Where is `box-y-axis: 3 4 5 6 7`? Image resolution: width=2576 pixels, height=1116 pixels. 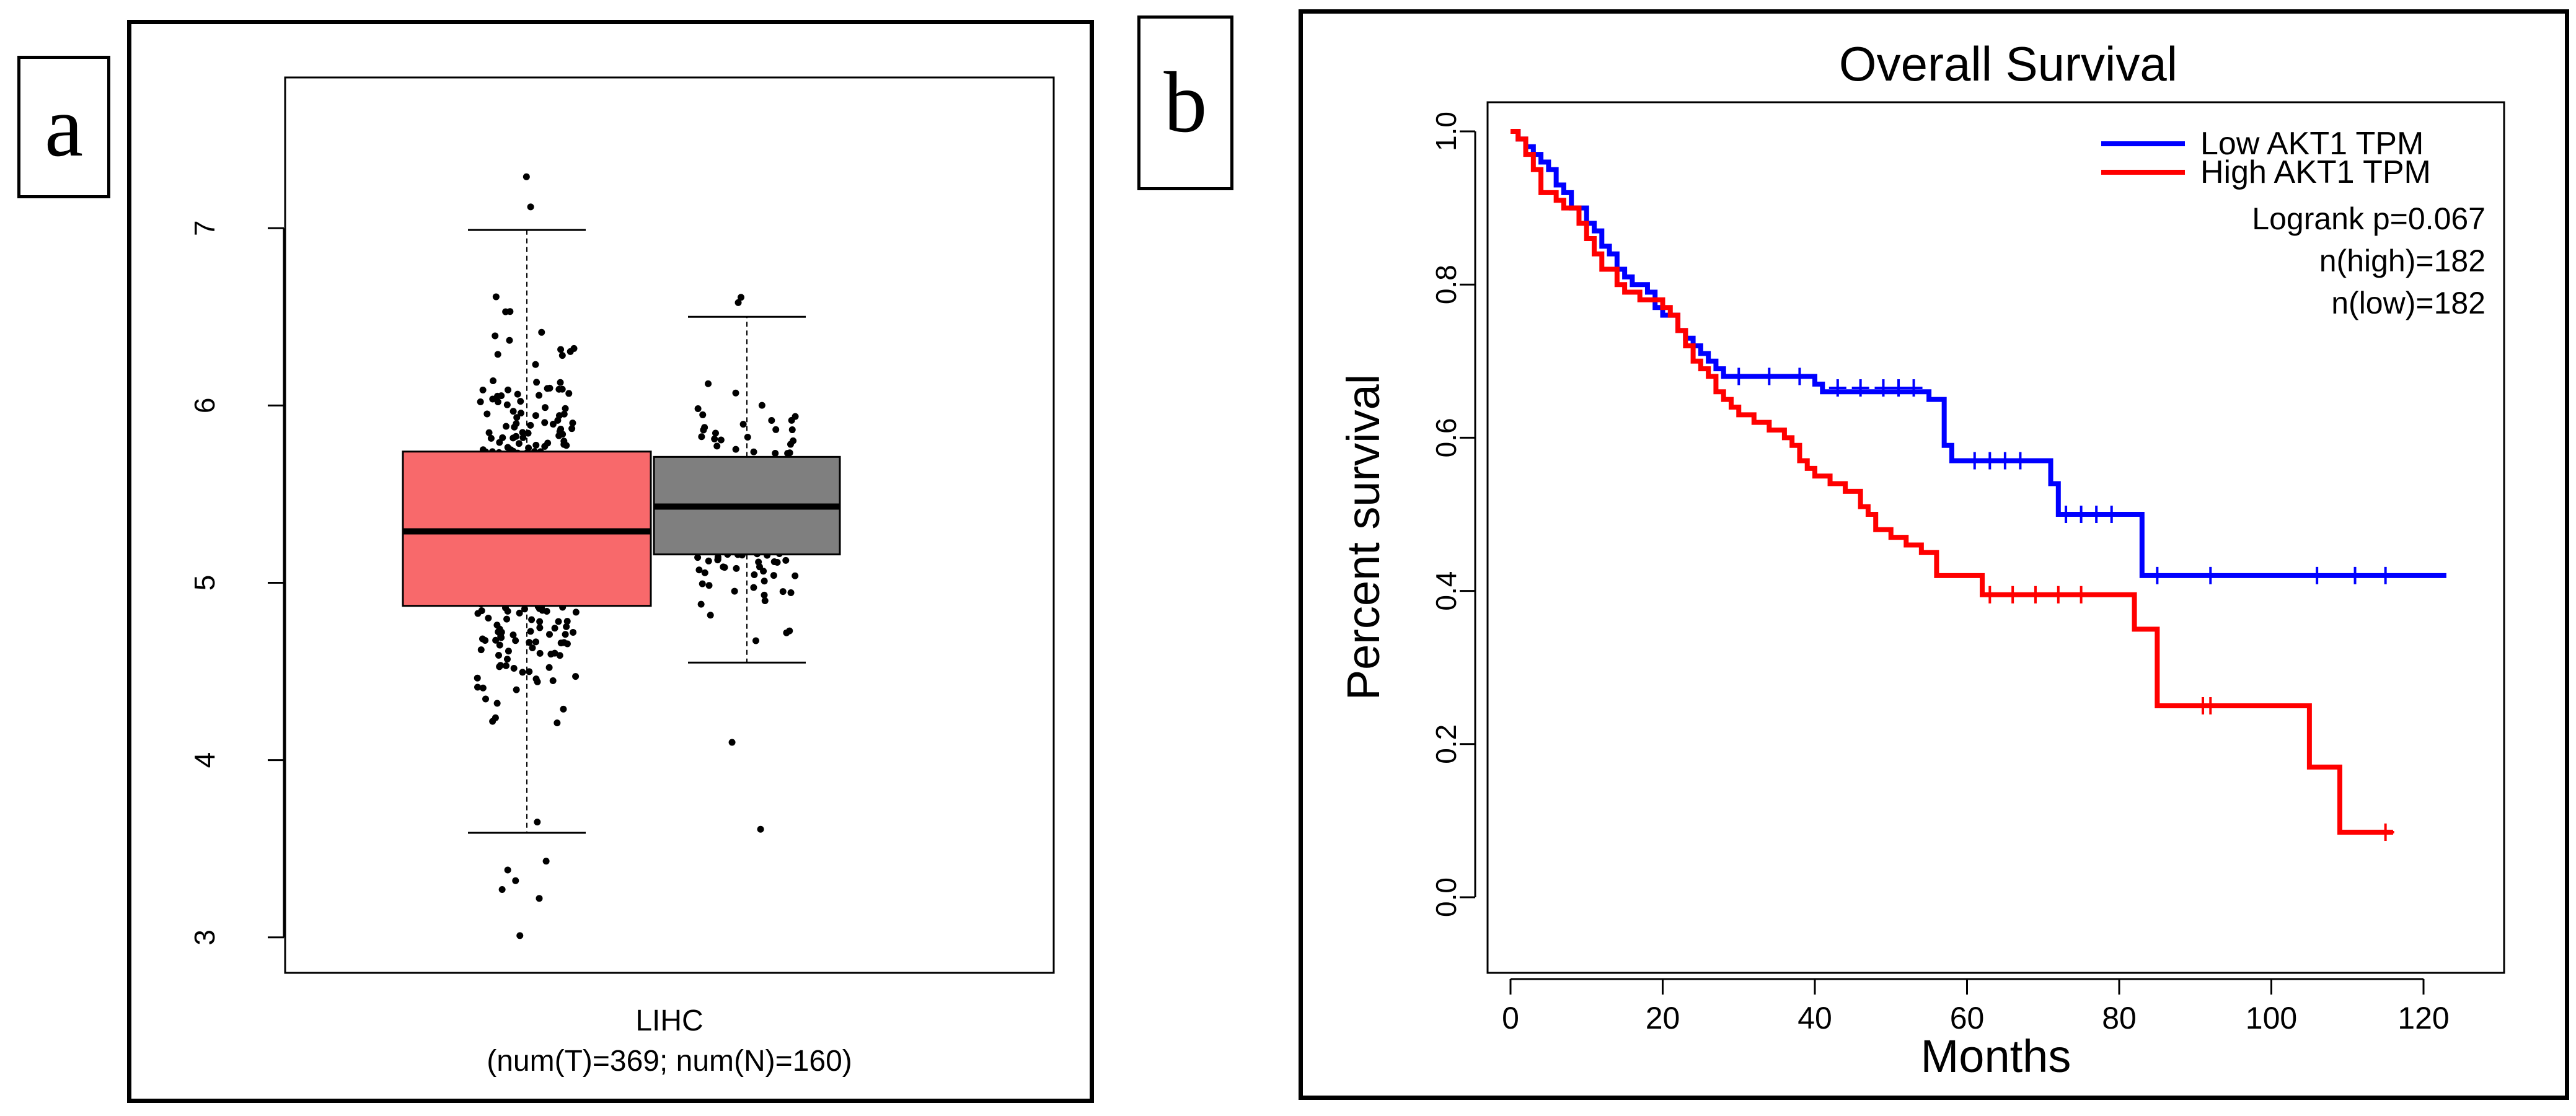 box-y-axis: 3 4 5 6 7 is located at coordinates (236, 583).